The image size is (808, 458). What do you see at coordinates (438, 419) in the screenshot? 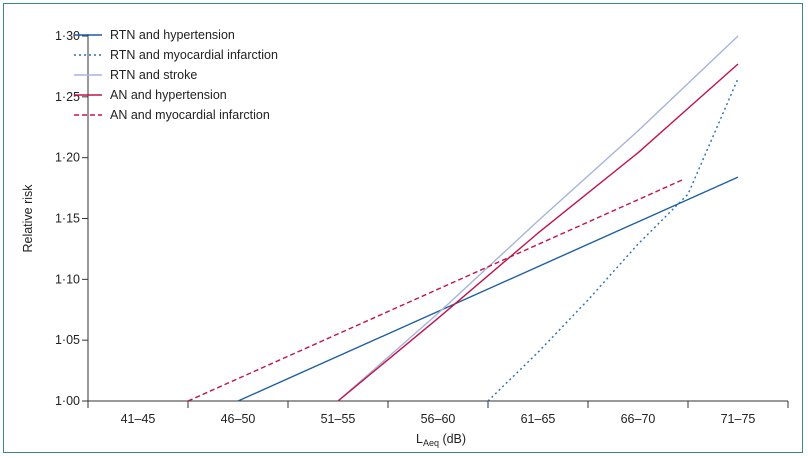
I see `x-tick-label: 56–60` at bounding box center [438, 419].